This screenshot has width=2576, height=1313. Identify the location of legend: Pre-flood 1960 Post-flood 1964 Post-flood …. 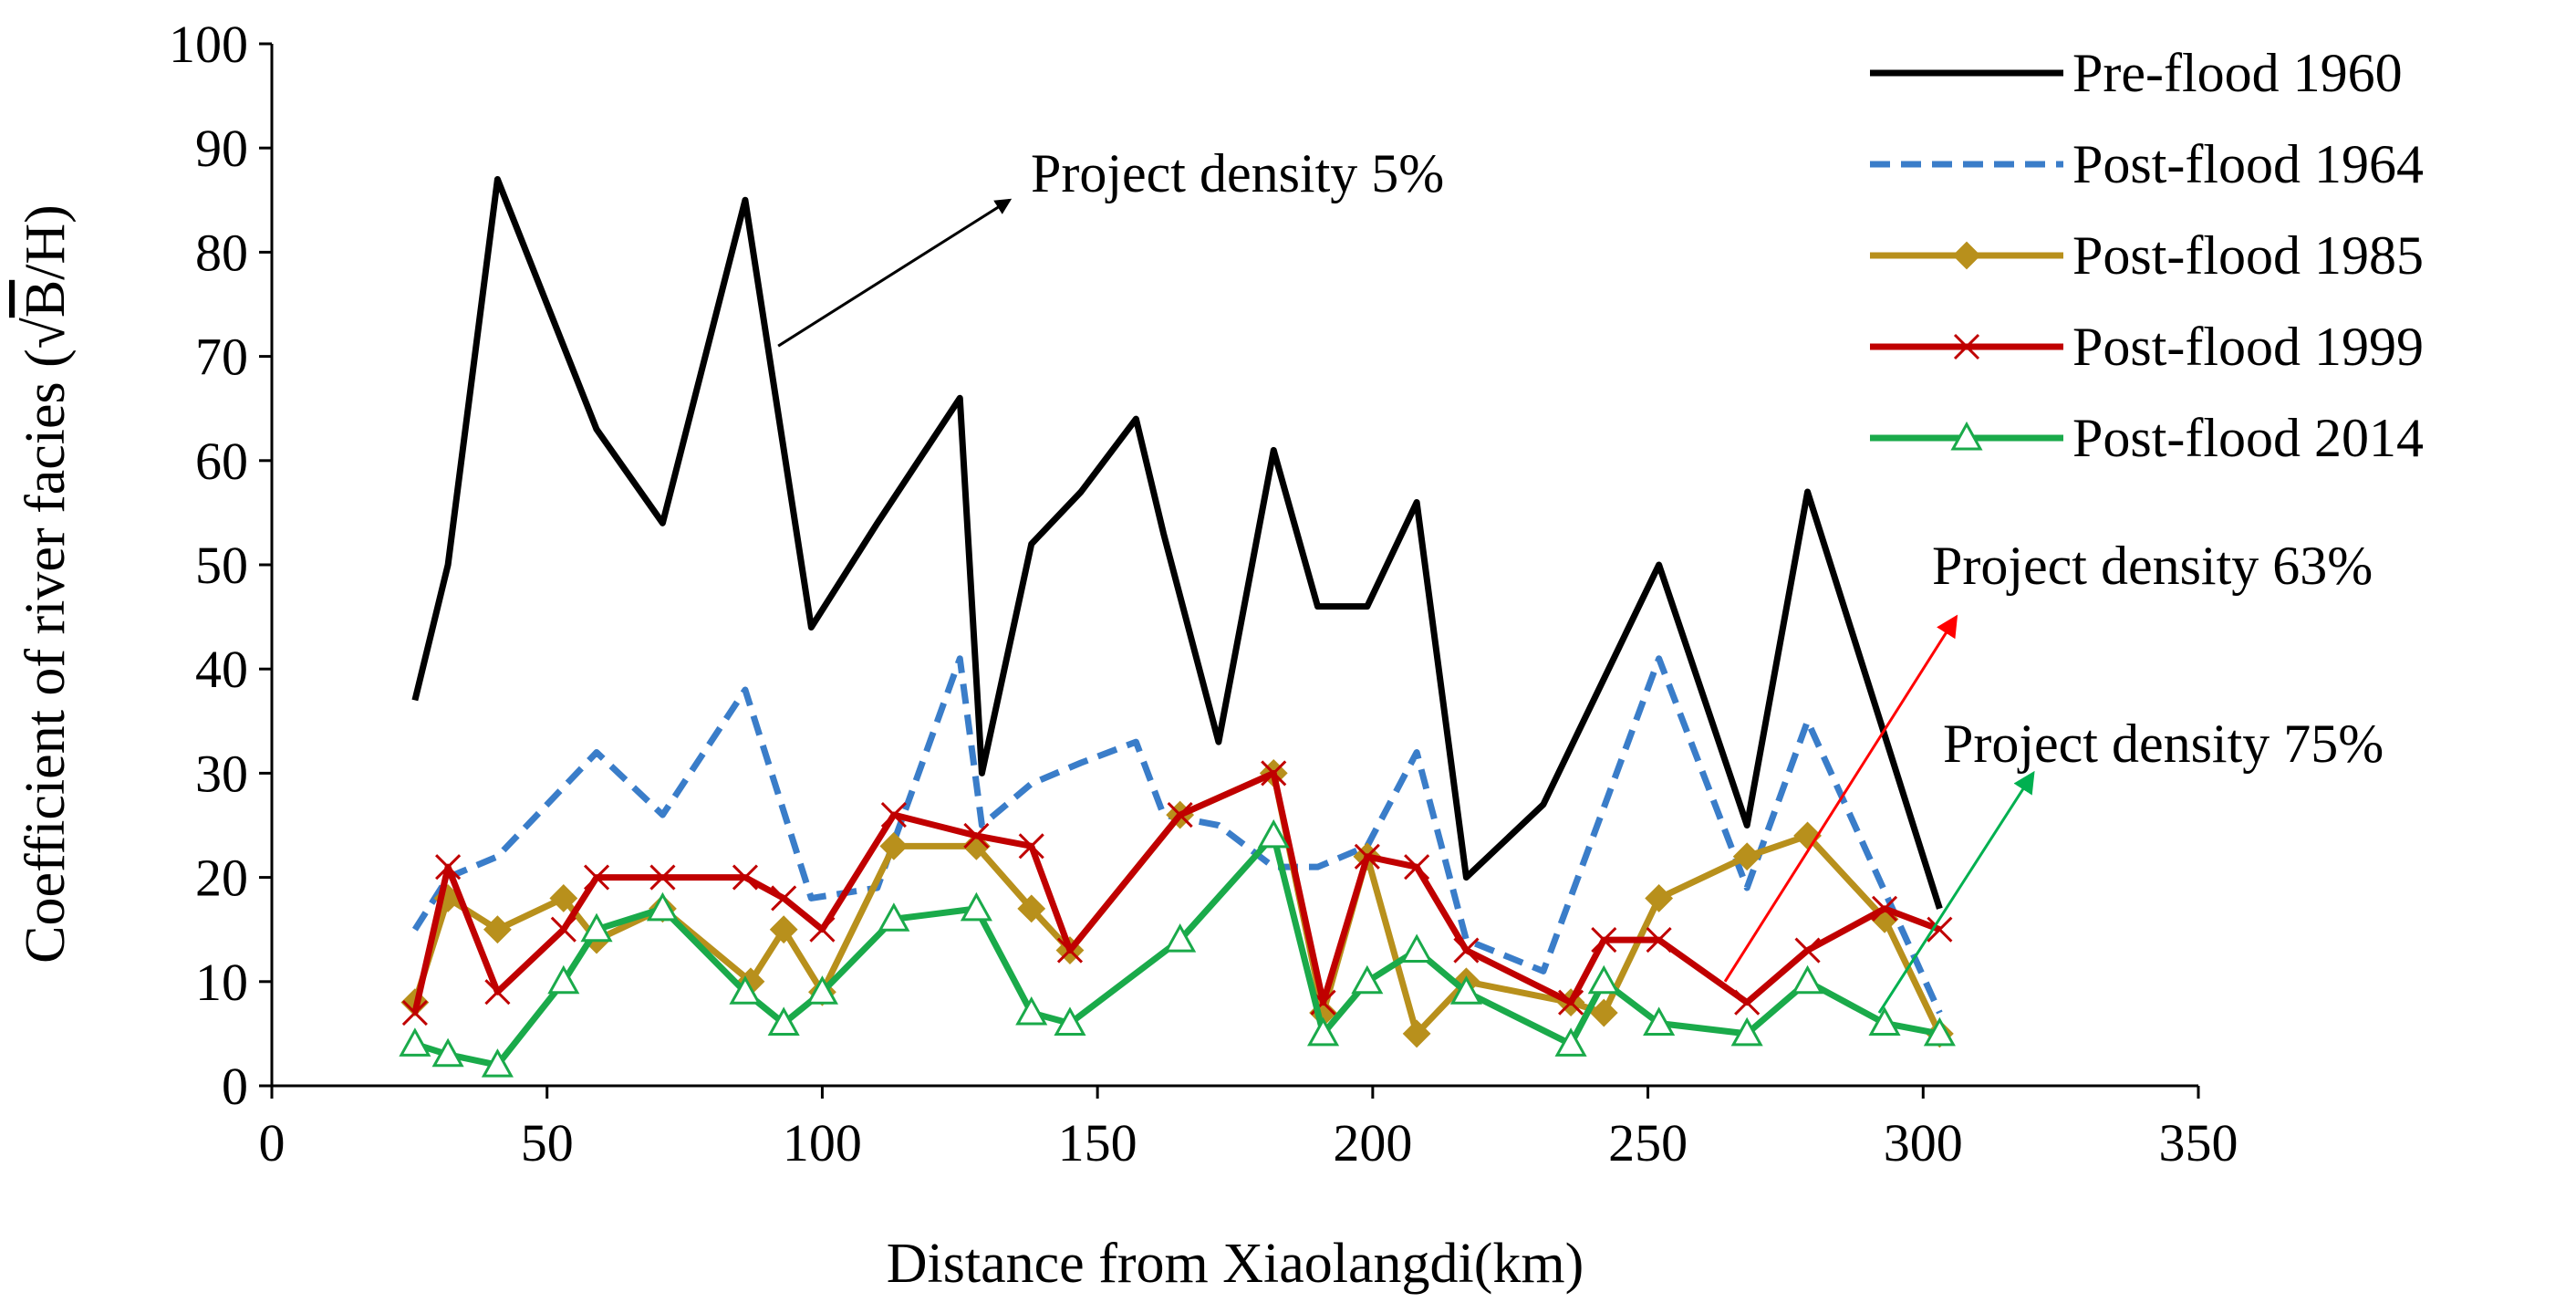
(2147, 255).